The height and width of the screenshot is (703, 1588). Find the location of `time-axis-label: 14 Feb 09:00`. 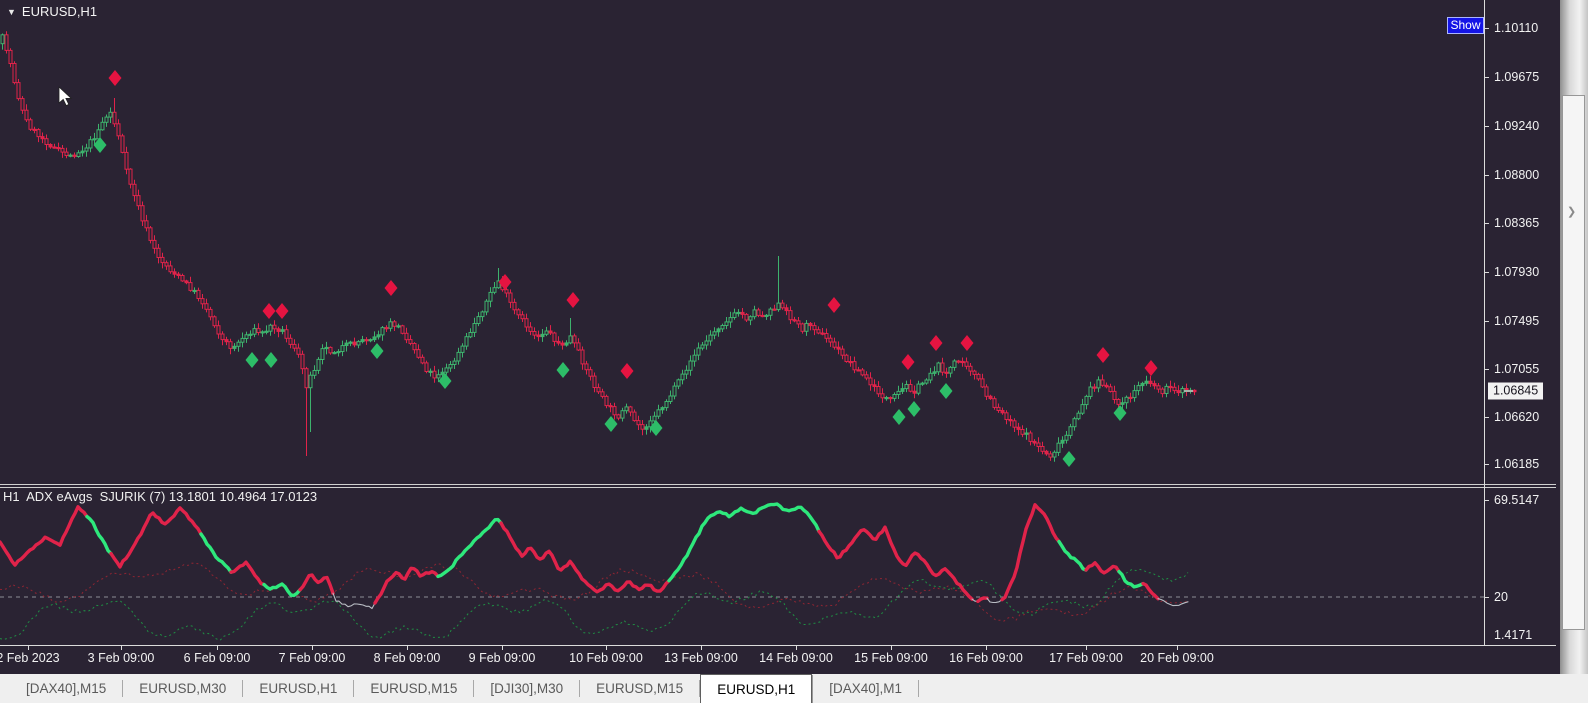

time-axis-label: 14 Feb 09:00 is located at coordinates (796, 658).